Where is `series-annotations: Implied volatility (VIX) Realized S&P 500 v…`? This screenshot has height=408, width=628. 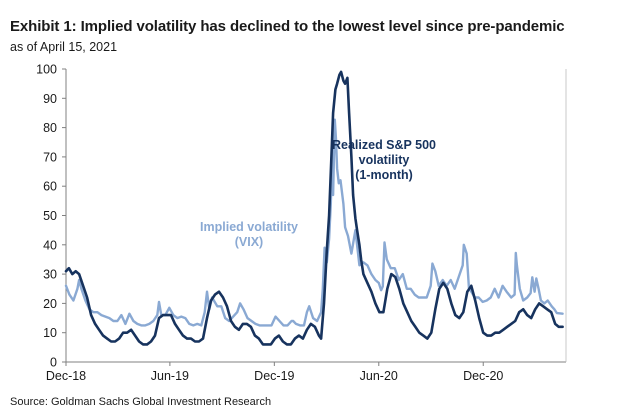
series-annotations: Implied volatility (VIX) Realized S&P 500 v… is located at coordinates (318, 193).